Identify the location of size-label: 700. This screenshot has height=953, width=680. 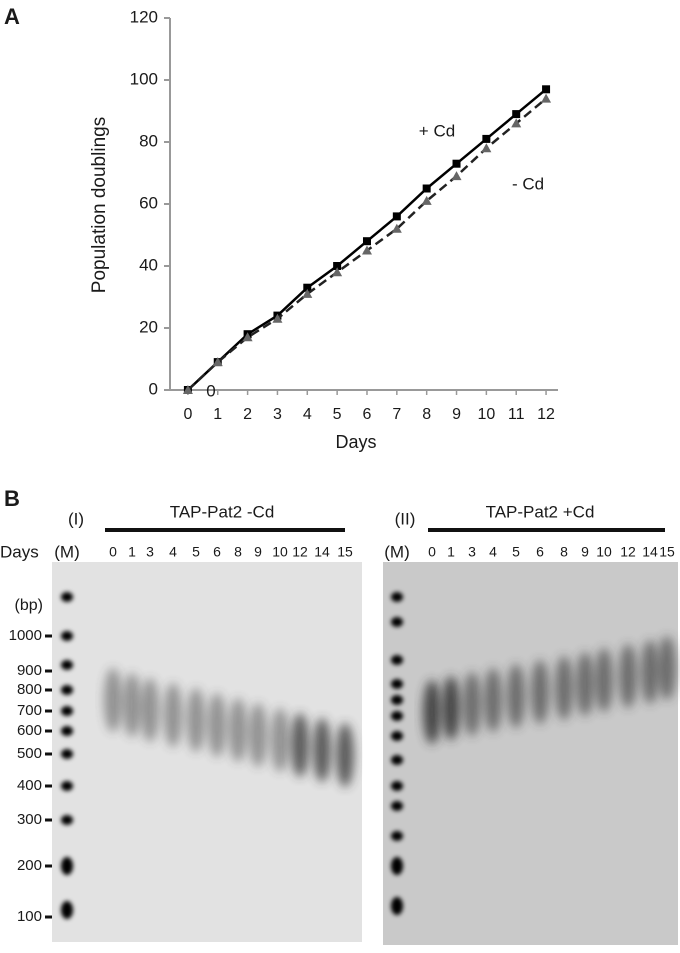
(29, 710).